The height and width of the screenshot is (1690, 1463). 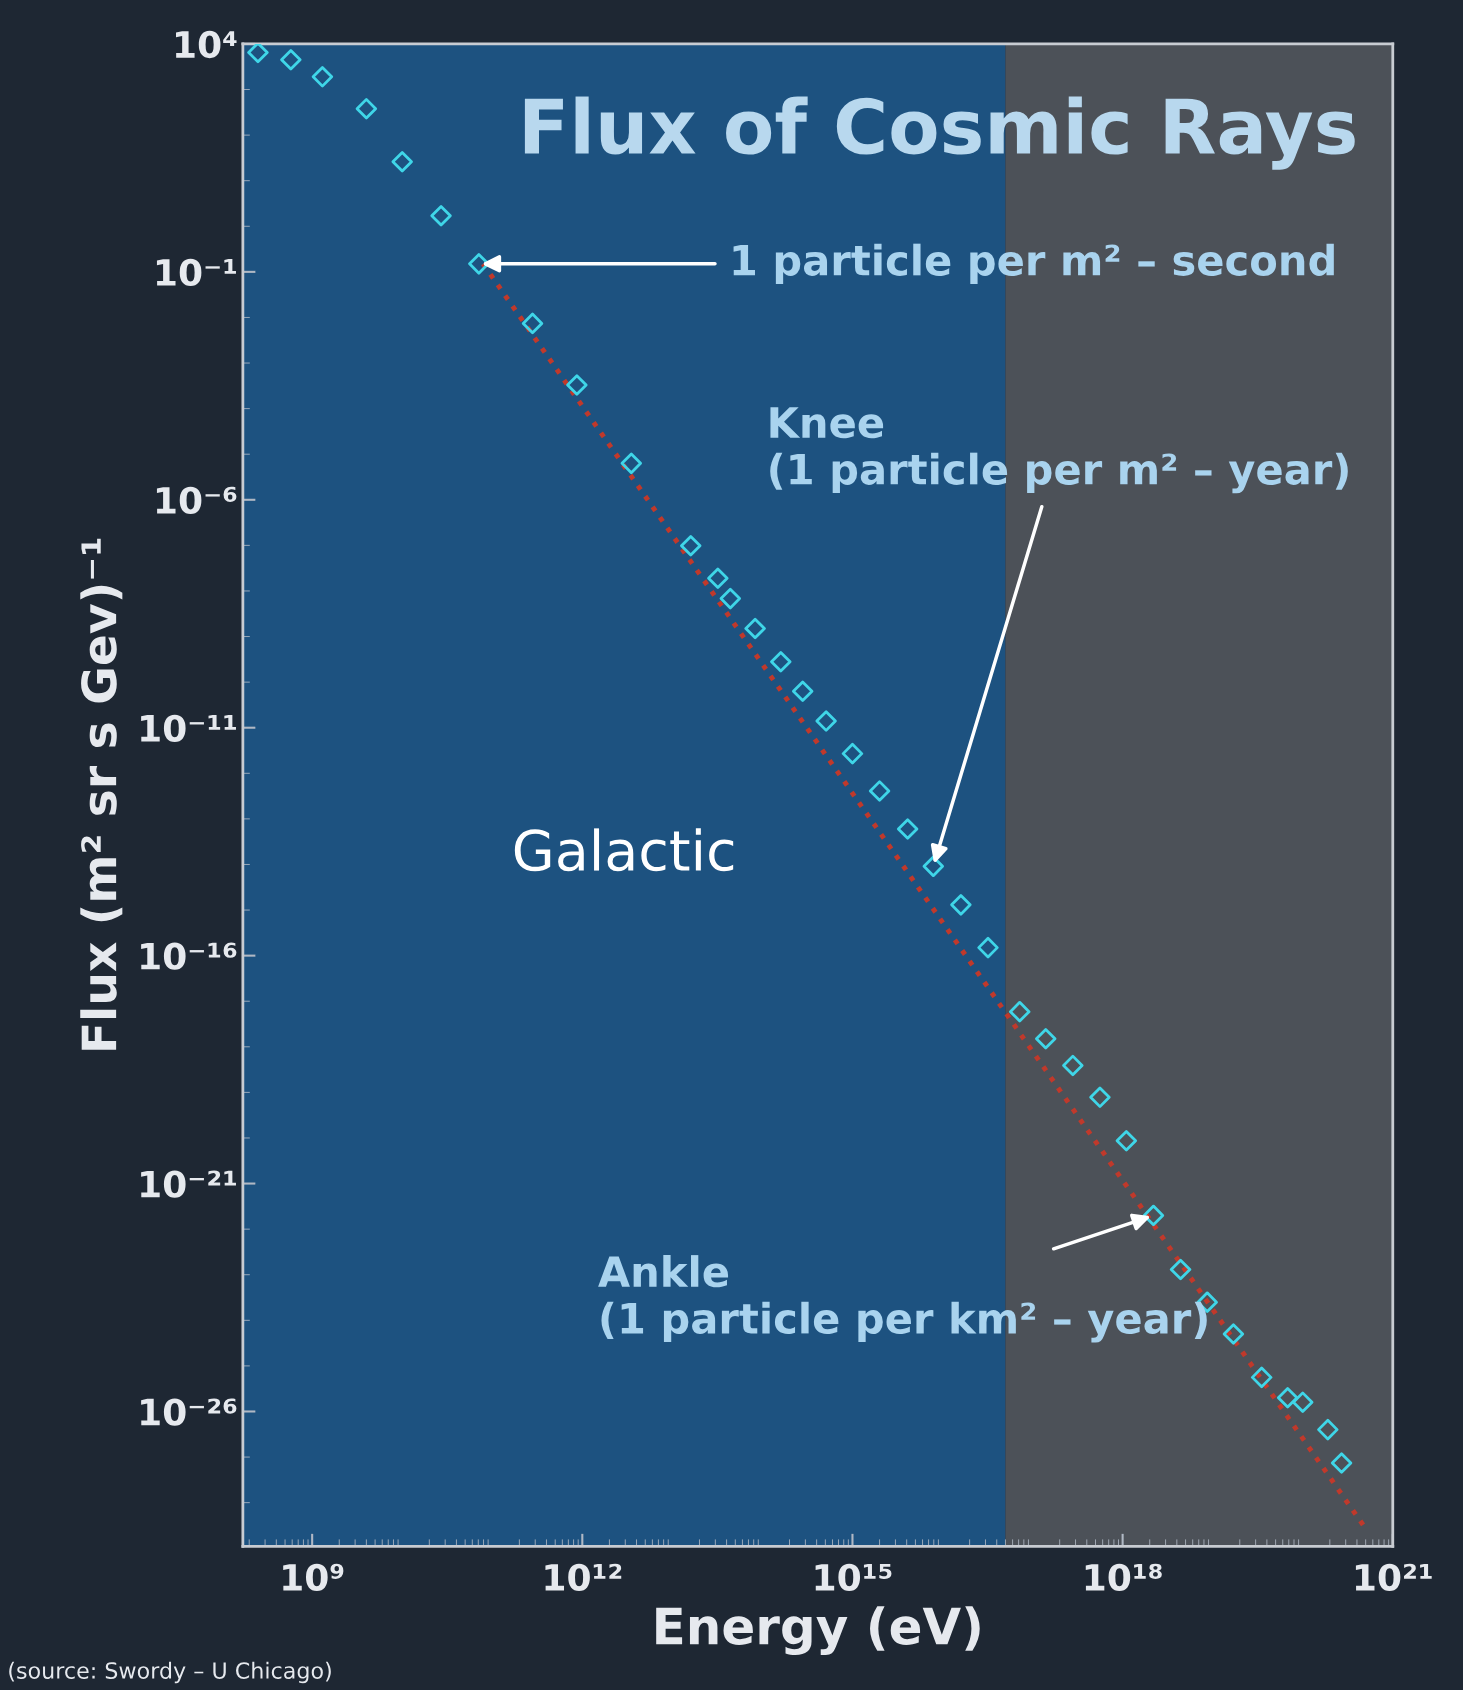 What do you see at coordinates (1393, 1577) in the screenshot?
I see `x-tick-label: 10²¹` at bounding box center [1393, 1577].